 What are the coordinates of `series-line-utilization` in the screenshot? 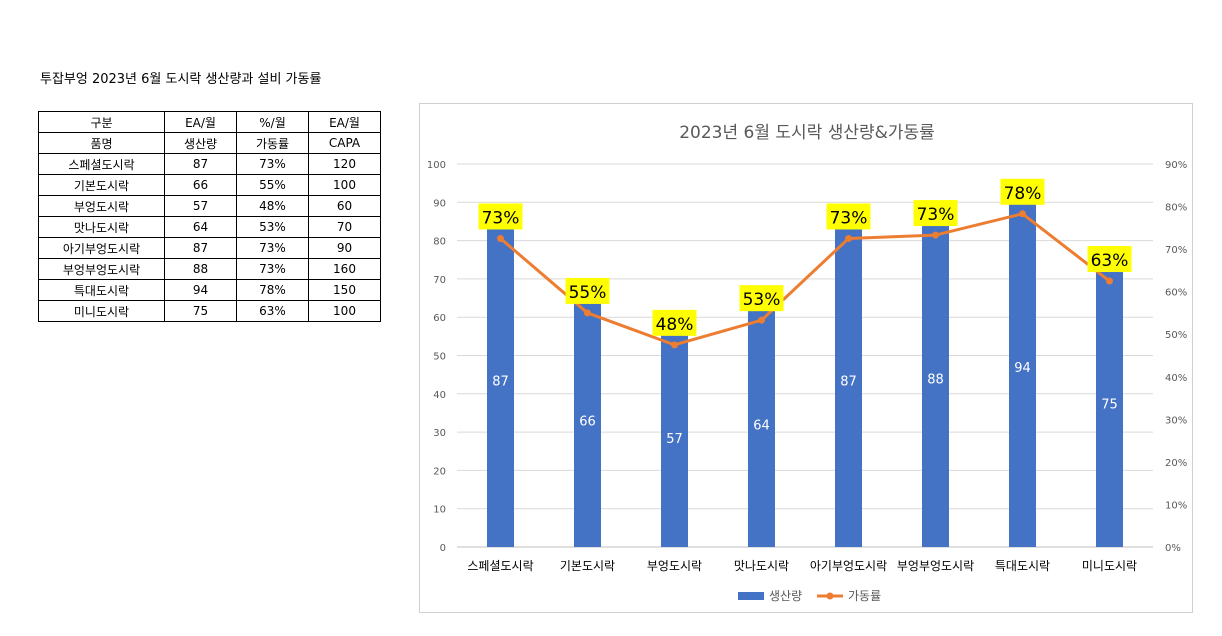 It's located at (805, 279).